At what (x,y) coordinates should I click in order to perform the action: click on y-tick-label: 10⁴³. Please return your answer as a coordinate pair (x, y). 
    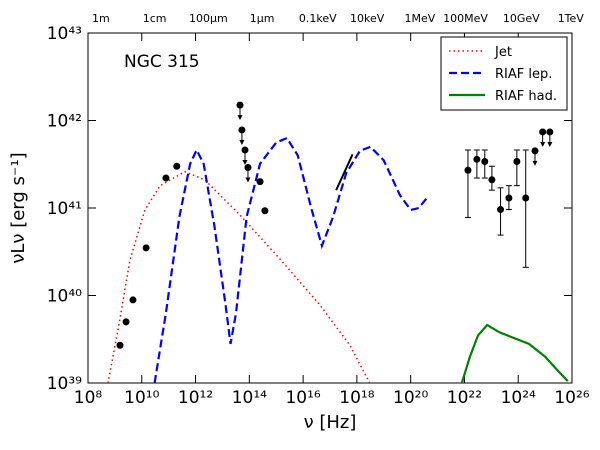
    Looking at the image, I should click on (64, 34).